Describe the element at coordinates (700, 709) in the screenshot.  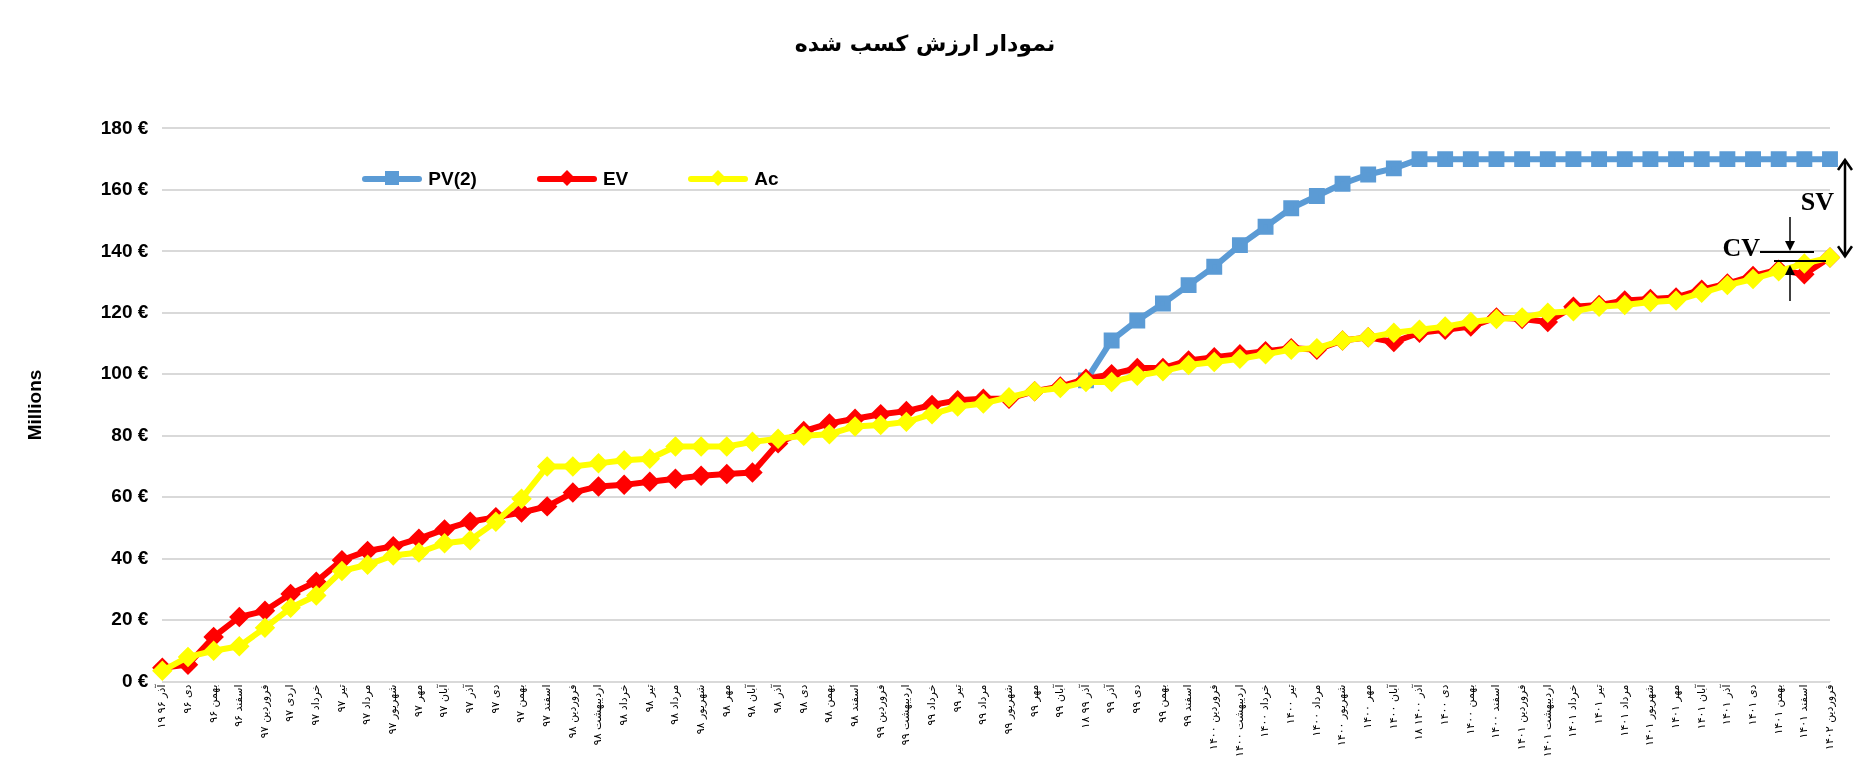
I see `x-tick-label: شهریور ۹۸` at that location.